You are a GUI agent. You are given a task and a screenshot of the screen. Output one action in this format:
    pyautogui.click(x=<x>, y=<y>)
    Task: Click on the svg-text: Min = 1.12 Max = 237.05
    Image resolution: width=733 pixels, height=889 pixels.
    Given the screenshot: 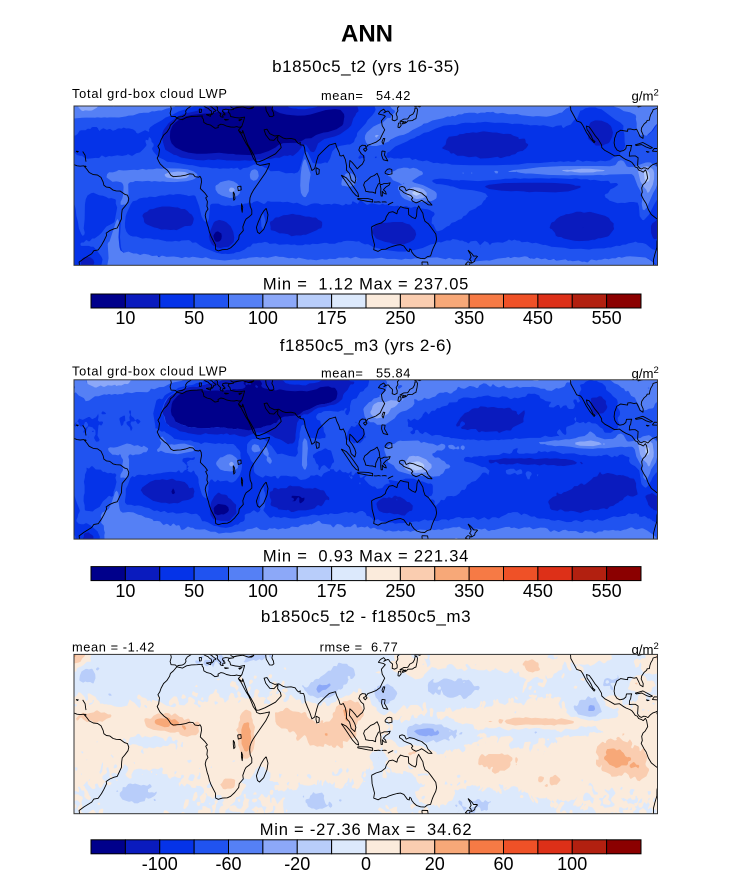 What is the action you would take?
    pyautogui.click(x=366, y=285)
    